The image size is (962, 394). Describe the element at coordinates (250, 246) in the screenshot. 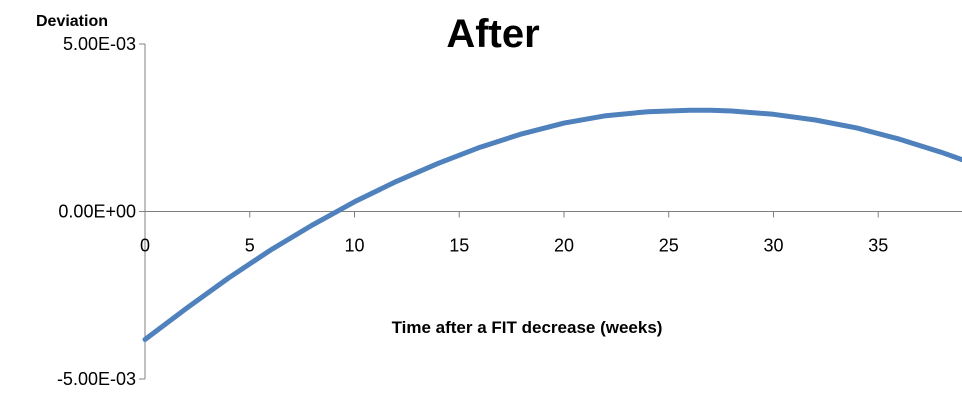

I see `x-tick-label: 5` at that location.